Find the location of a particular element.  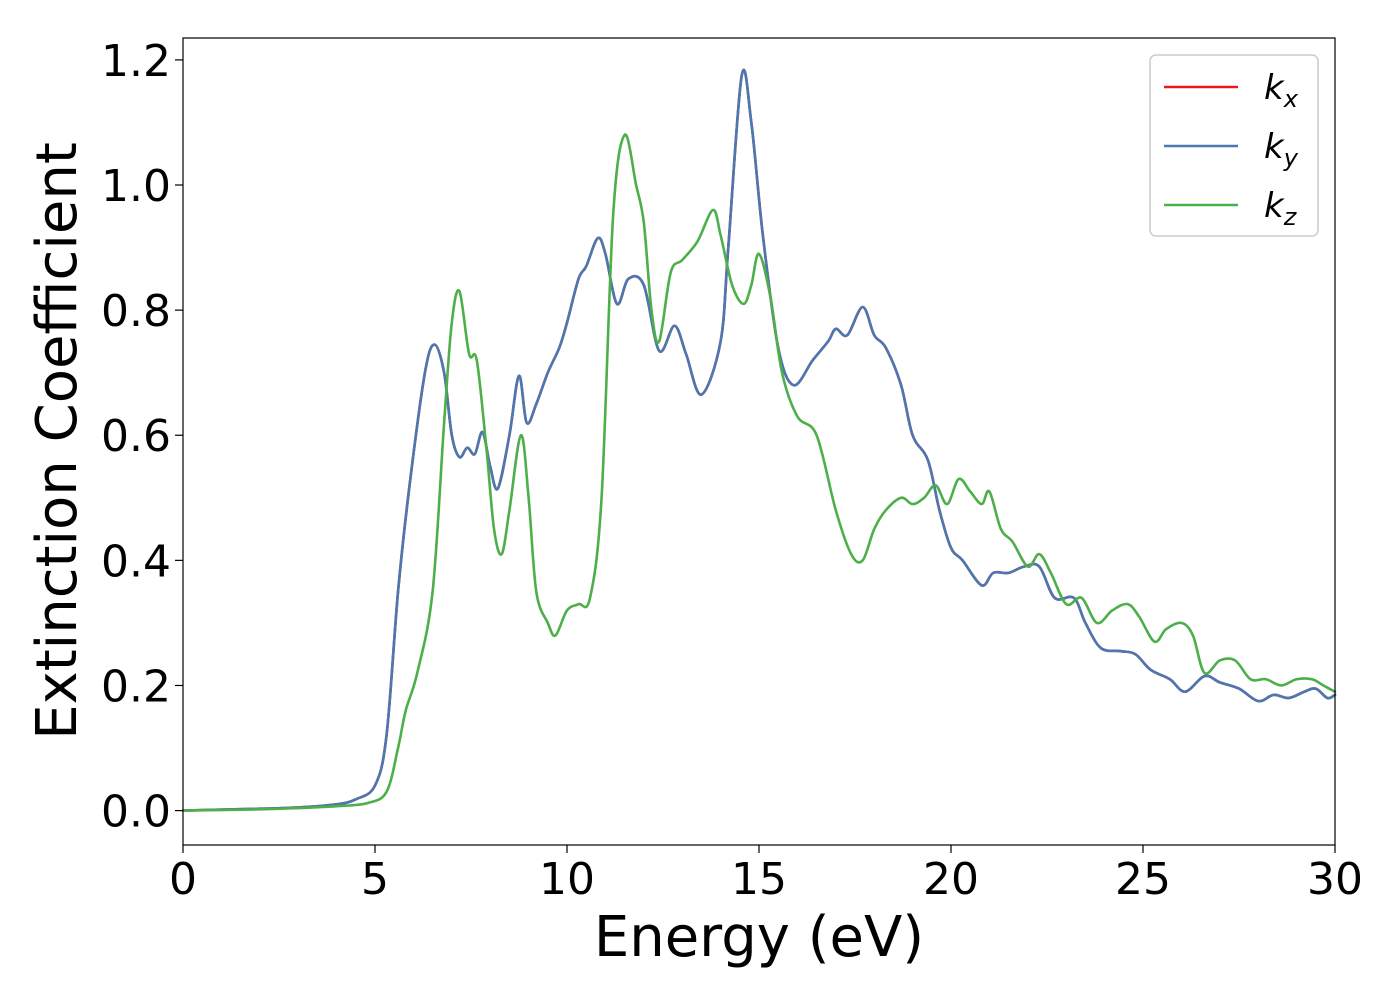

legend-label-x: kx is located at coordinates (1281, 90).